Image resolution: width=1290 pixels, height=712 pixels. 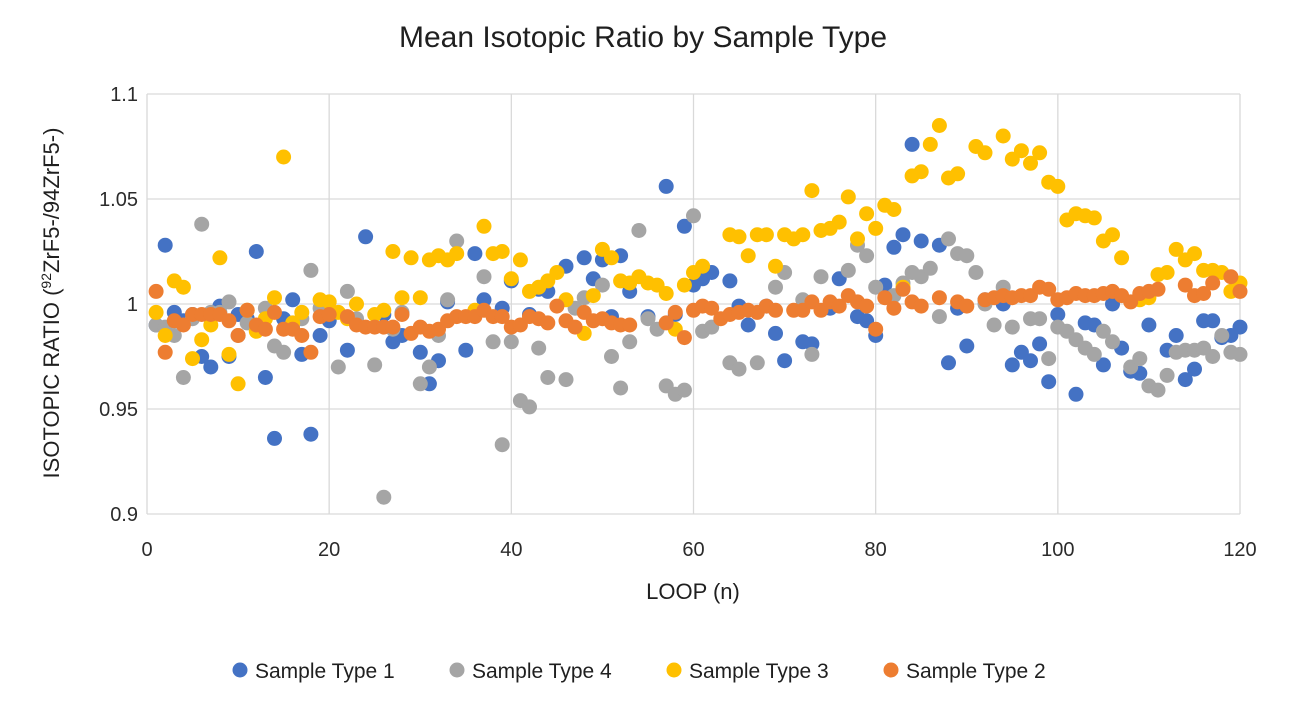 What do you see at coordinates (747, 671) in the screenshot?
I see `legend-item: Sample Type 3` at bounding box center [747, 671].